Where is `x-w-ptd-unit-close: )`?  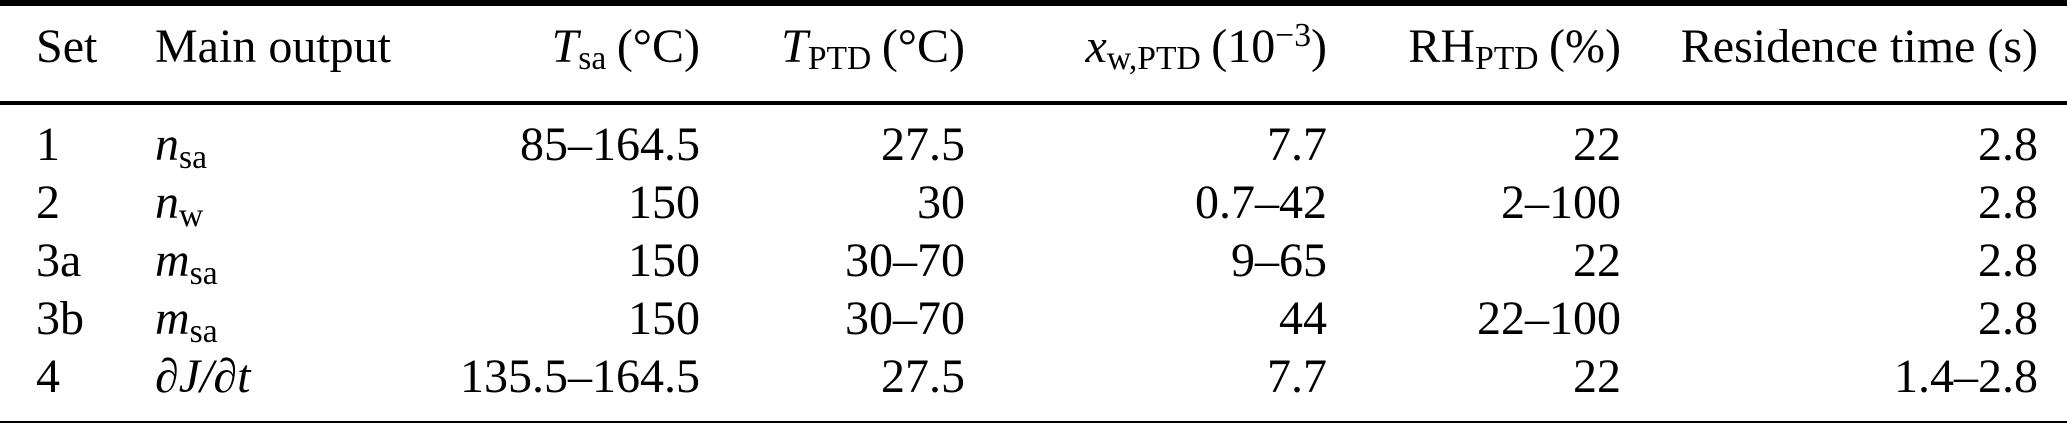
x-w-ptd-unit-close: ) is located at coordinates (1319, 46).